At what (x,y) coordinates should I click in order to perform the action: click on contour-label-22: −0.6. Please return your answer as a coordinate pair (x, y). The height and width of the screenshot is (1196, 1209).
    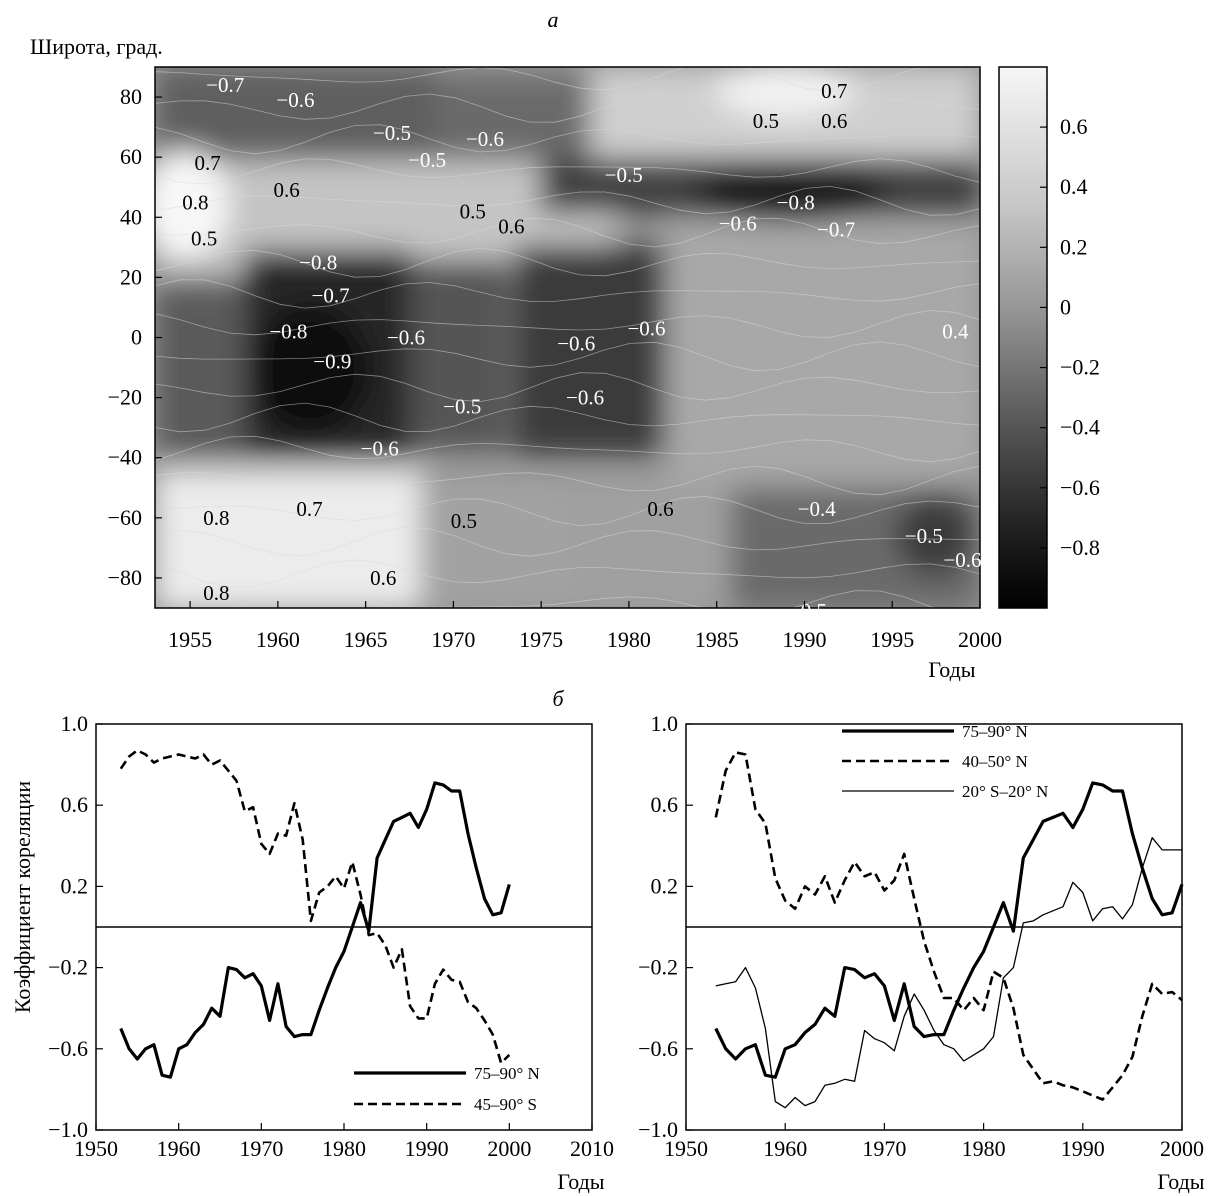
    Looking at the image, I should click on (406, 338).